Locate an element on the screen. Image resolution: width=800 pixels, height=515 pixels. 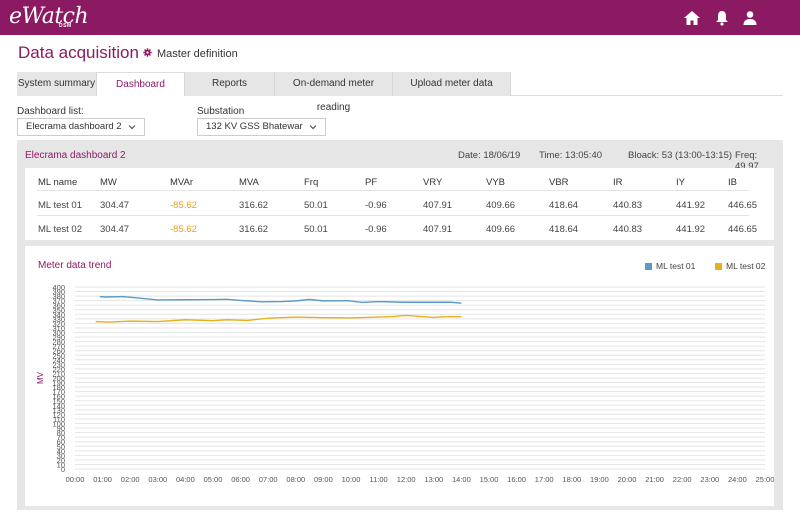
y-tick-label: 100 is located at coordinates (58, 424).